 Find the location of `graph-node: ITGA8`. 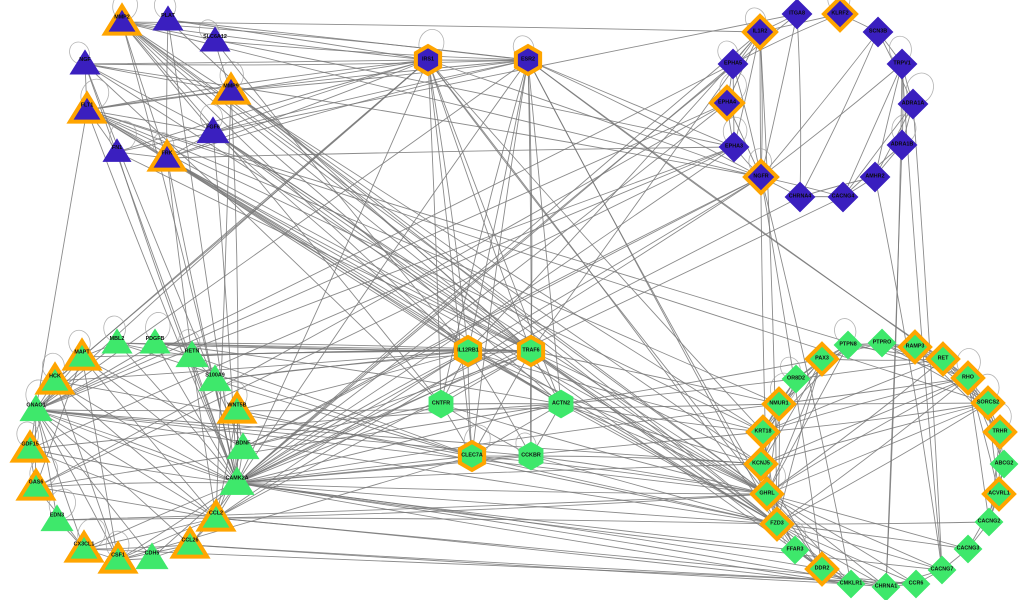

graph-node: ITGA8 is located at coordinates (797, 15).